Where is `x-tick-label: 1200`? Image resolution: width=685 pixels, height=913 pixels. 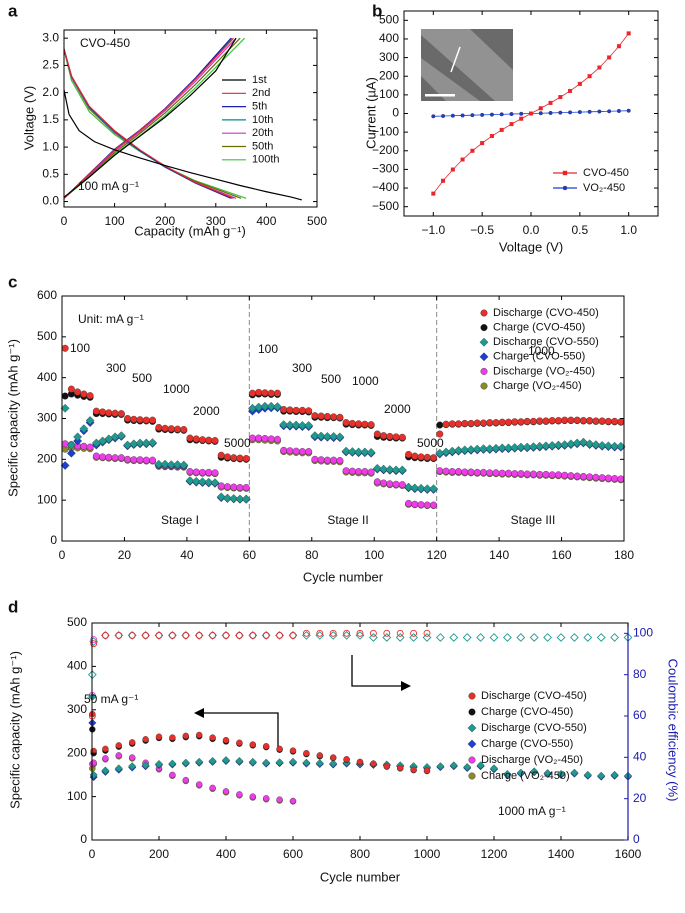 x-tick-label: 1200 is located at coordinates (494, 854).